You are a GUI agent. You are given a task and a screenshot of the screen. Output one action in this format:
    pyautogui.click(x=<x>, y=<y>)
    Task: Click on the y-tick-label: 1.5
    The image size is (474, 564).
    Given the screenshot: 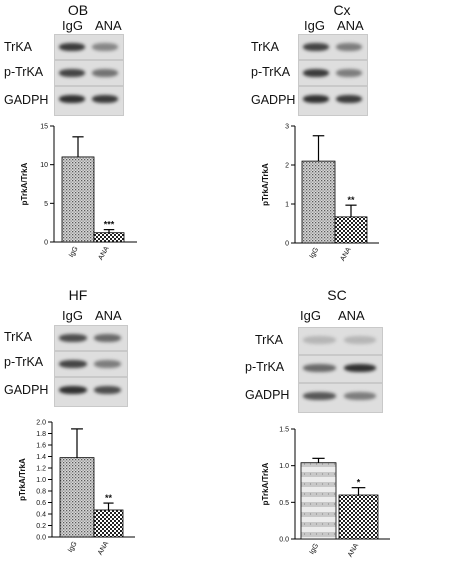 What is the action you would take?
    pyautogui.click(x=284, y=430)
    